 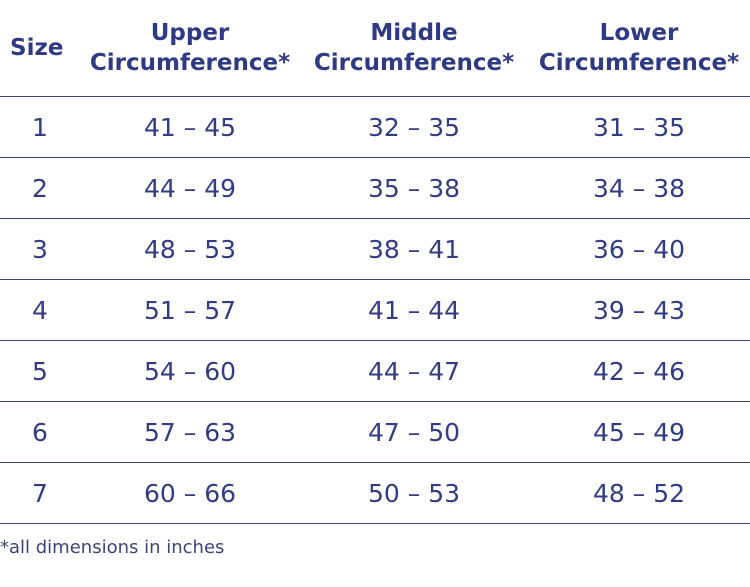 I want to click on header-size: Size, so click(x=40, y=48).